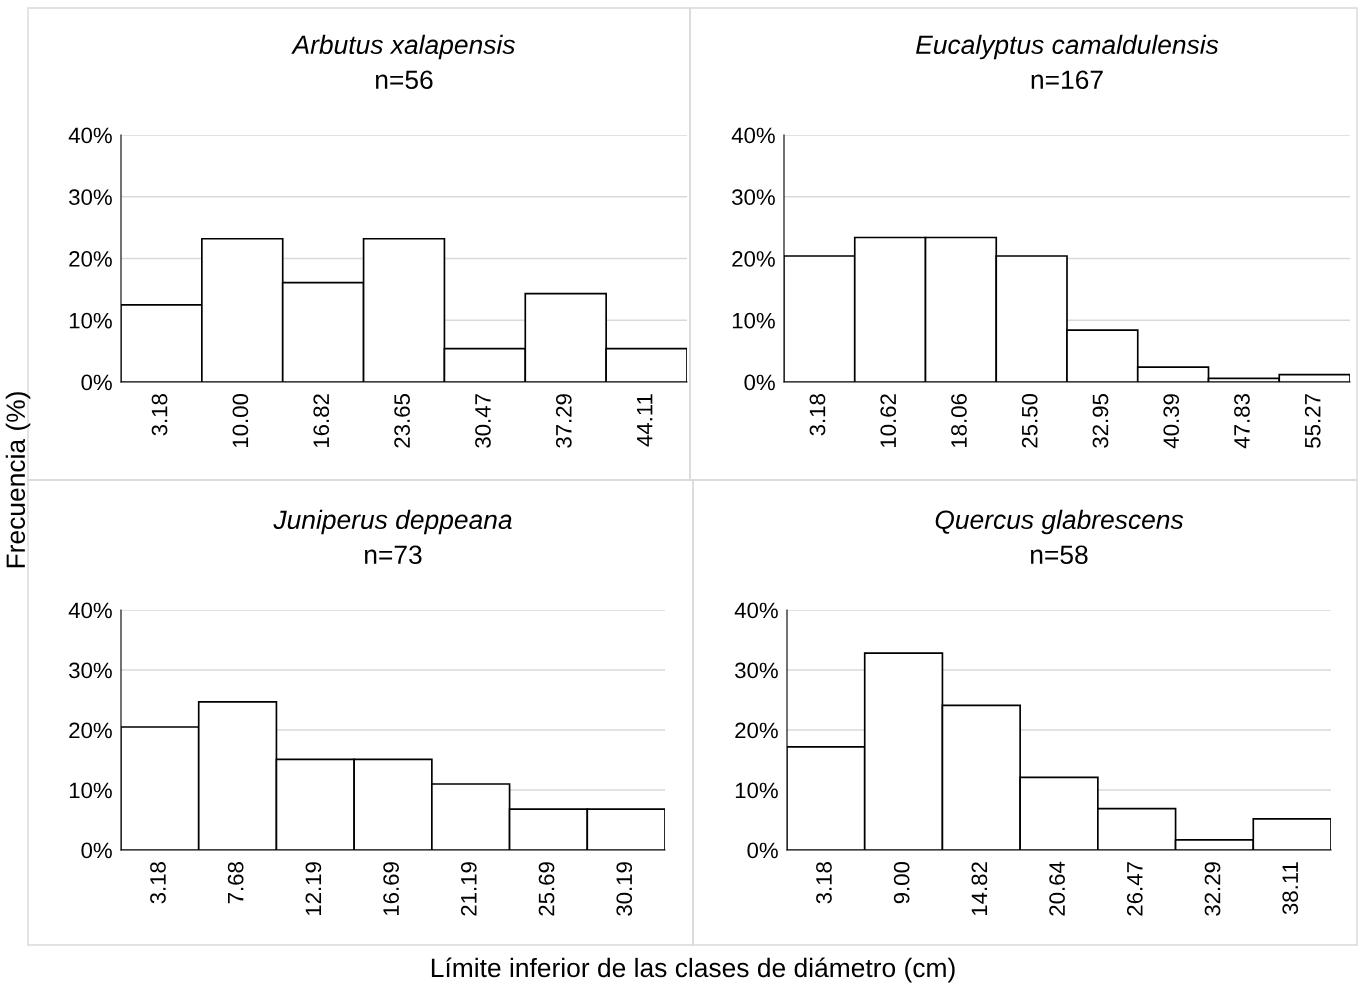 The width and height of the screenshot is (1366, 995). What do you see at coordinates (313, 889) in the screenshot?
I see `x-tick-label: 12.19` at bounding box center [313, 889].